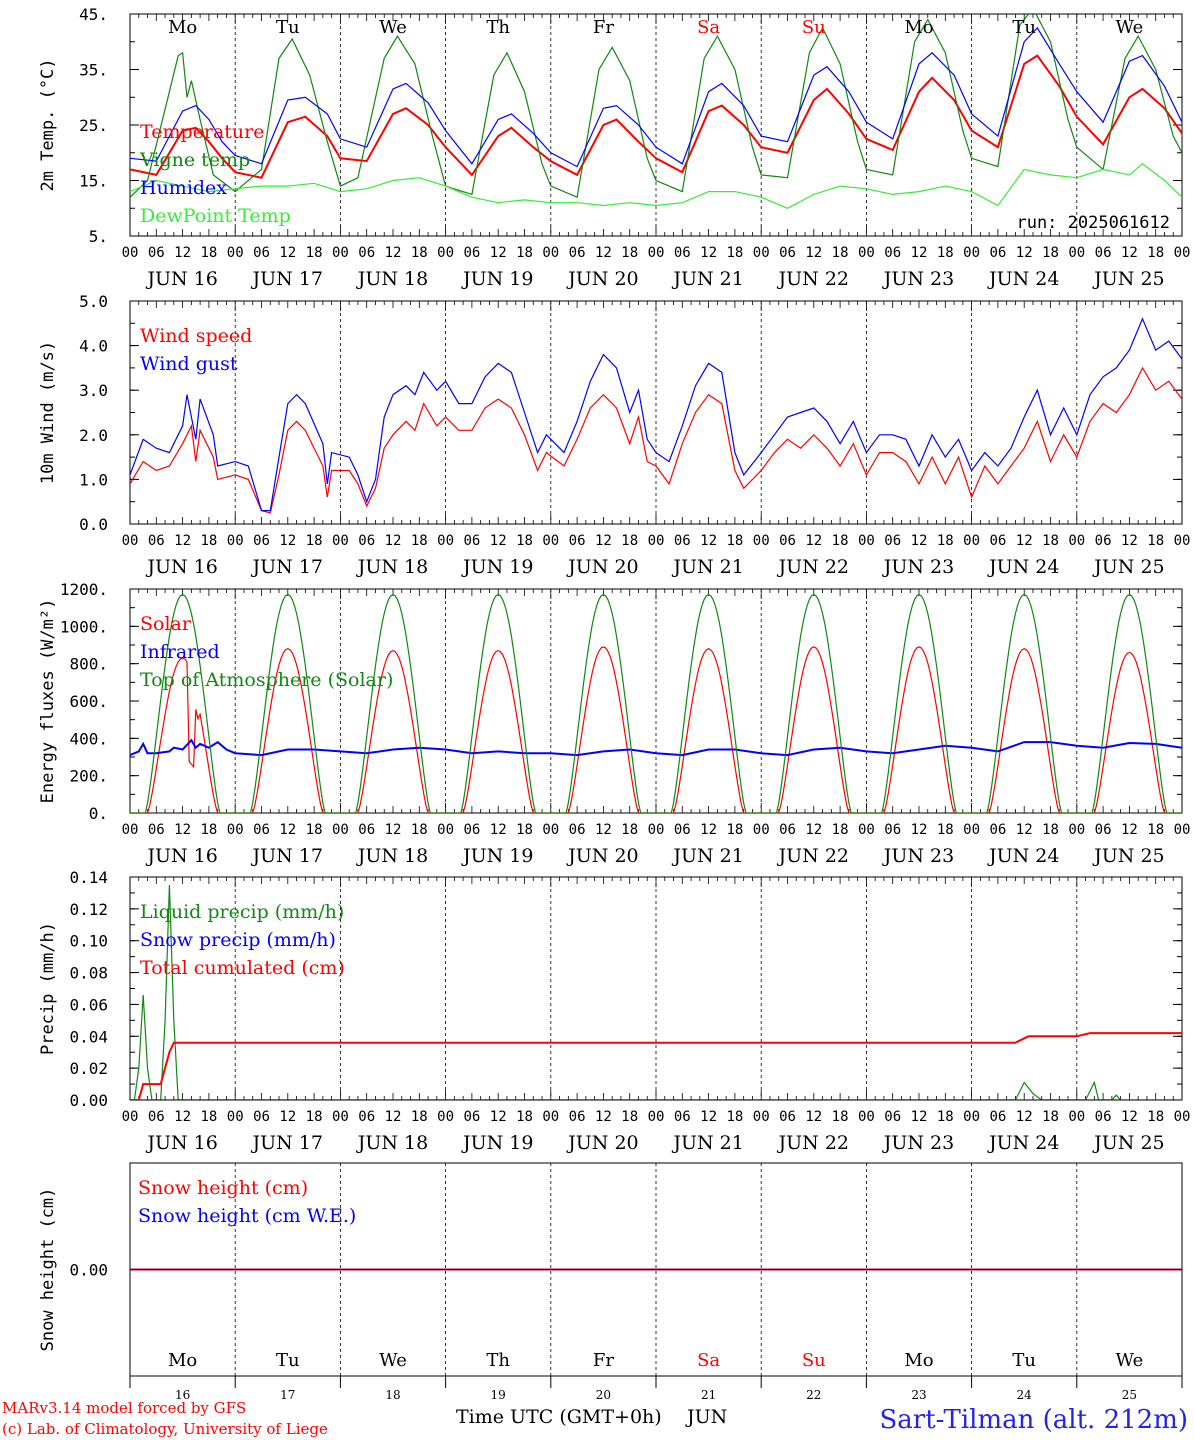 The width and height of the screenshot is (1194, 1440). I want to click on legend-entry: Temperature, so click(202, 132).